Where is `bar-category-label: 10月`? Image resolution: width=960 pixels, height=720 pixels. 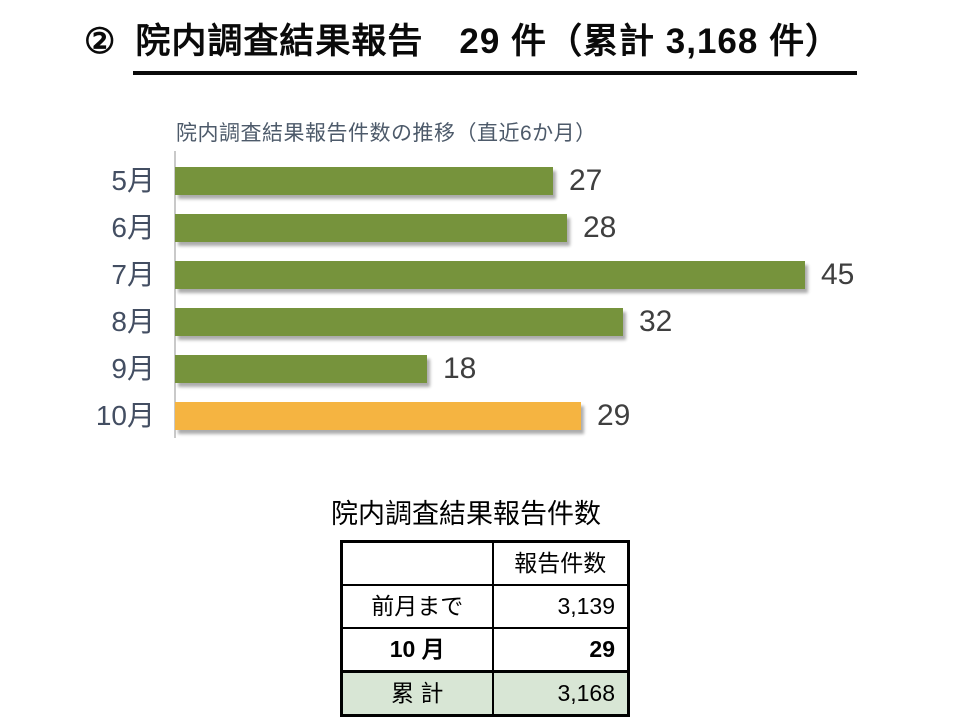
bar-category-label: 10月 is located at coordinates (125, 415).